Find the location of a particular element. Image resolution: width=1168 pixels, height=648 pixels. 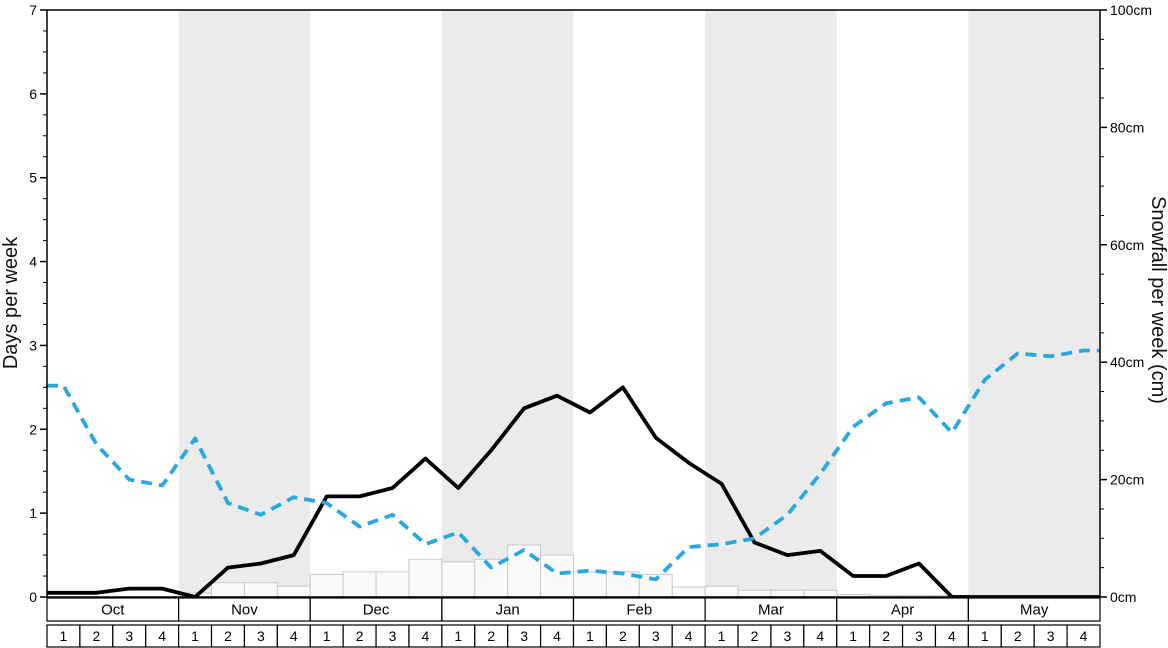

right-tick-label: 0cm is located at coordinates (1123, 597).